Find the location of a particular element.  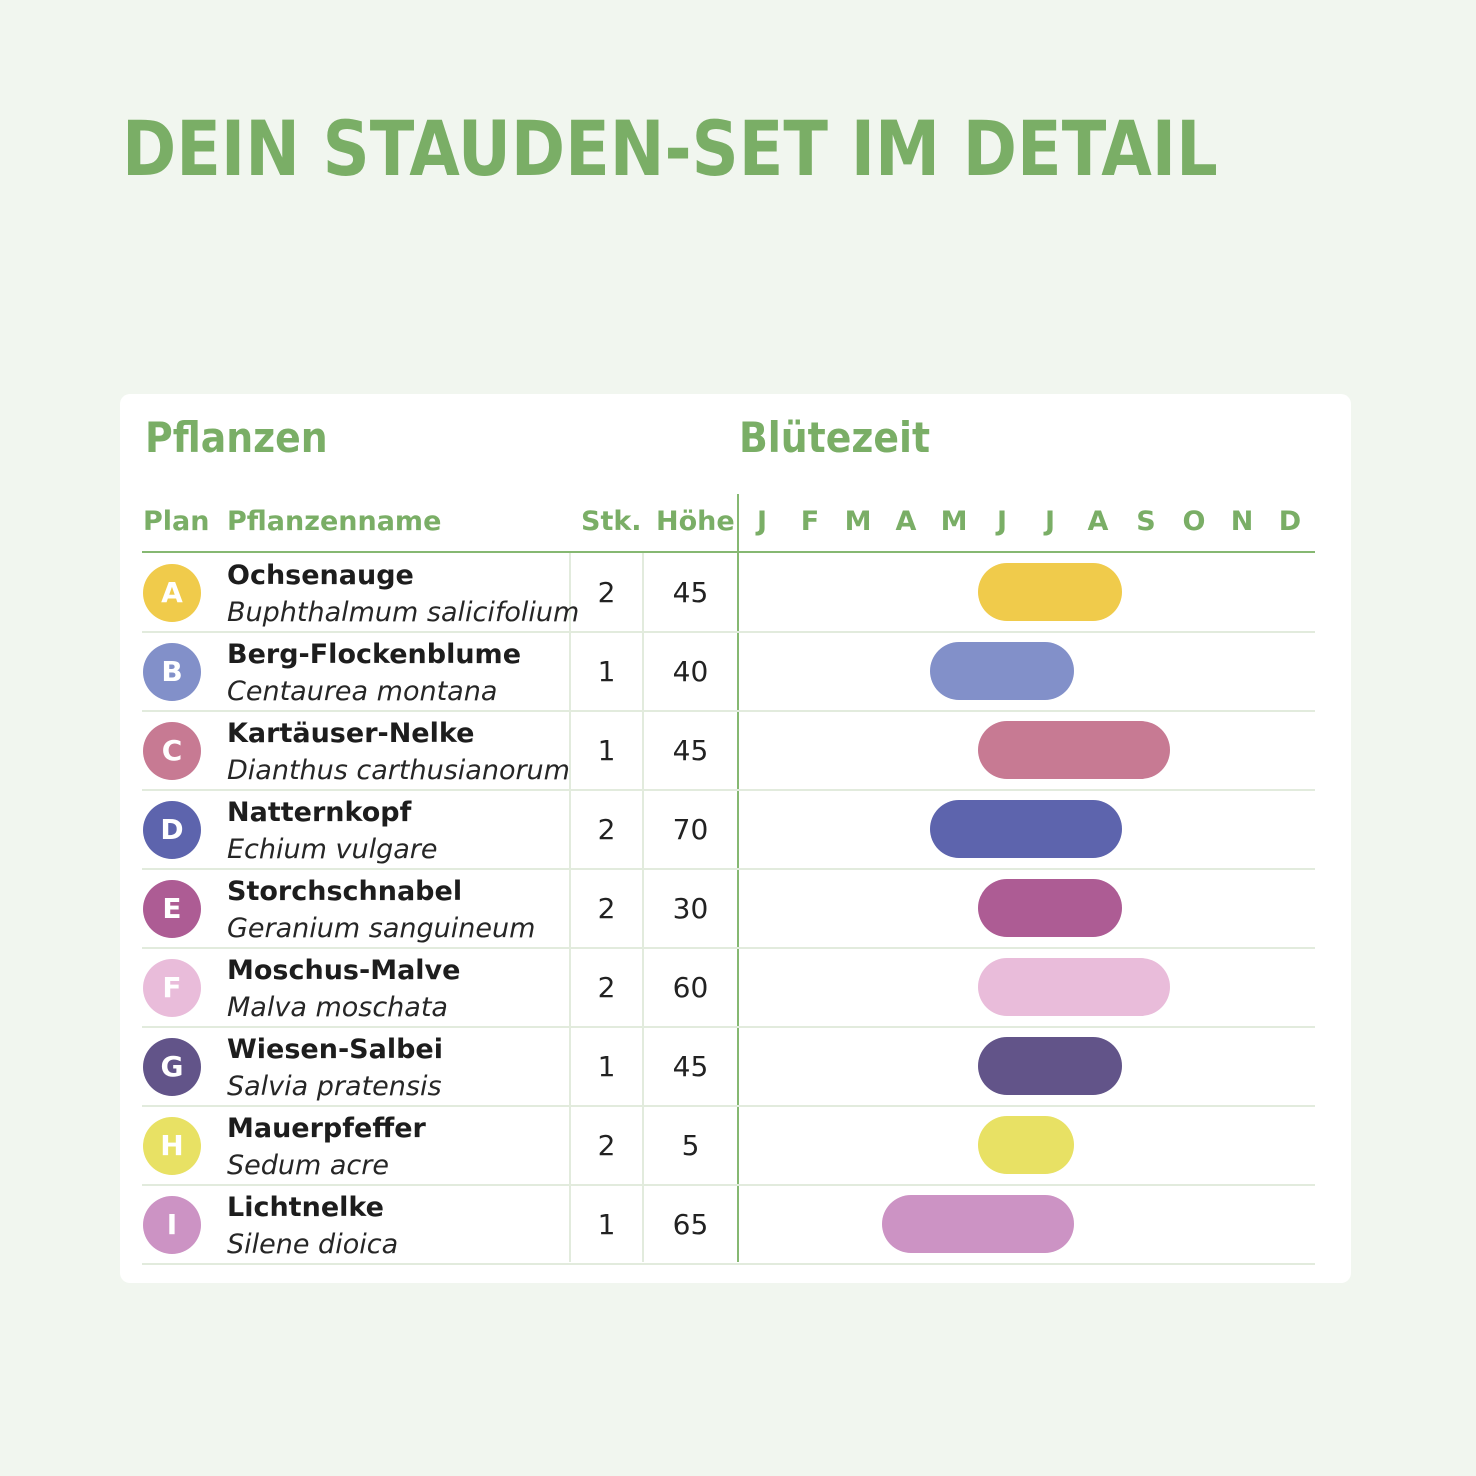

plan-badge: E is located at coordinates (172, 909).